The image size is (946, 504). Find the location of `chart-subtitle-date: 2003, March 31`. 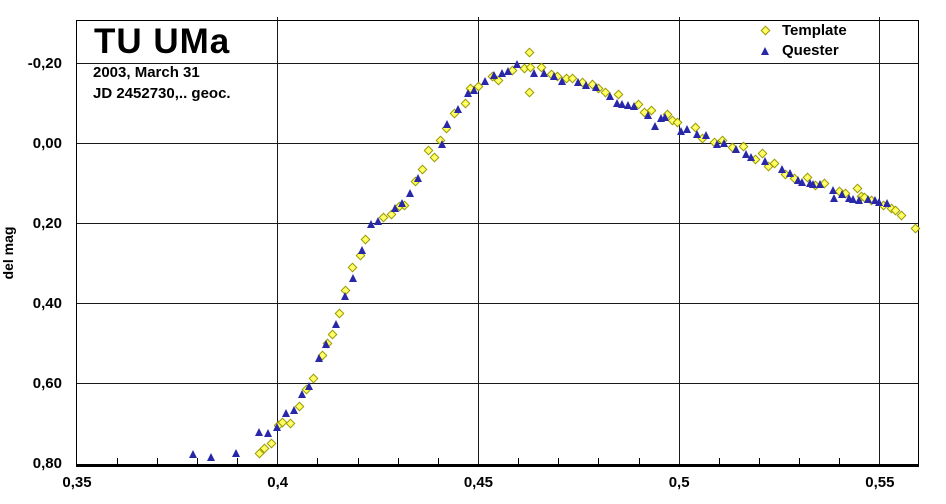

chart-subtitle-date: 2003, March 31 is located at coordinates (146, 72).